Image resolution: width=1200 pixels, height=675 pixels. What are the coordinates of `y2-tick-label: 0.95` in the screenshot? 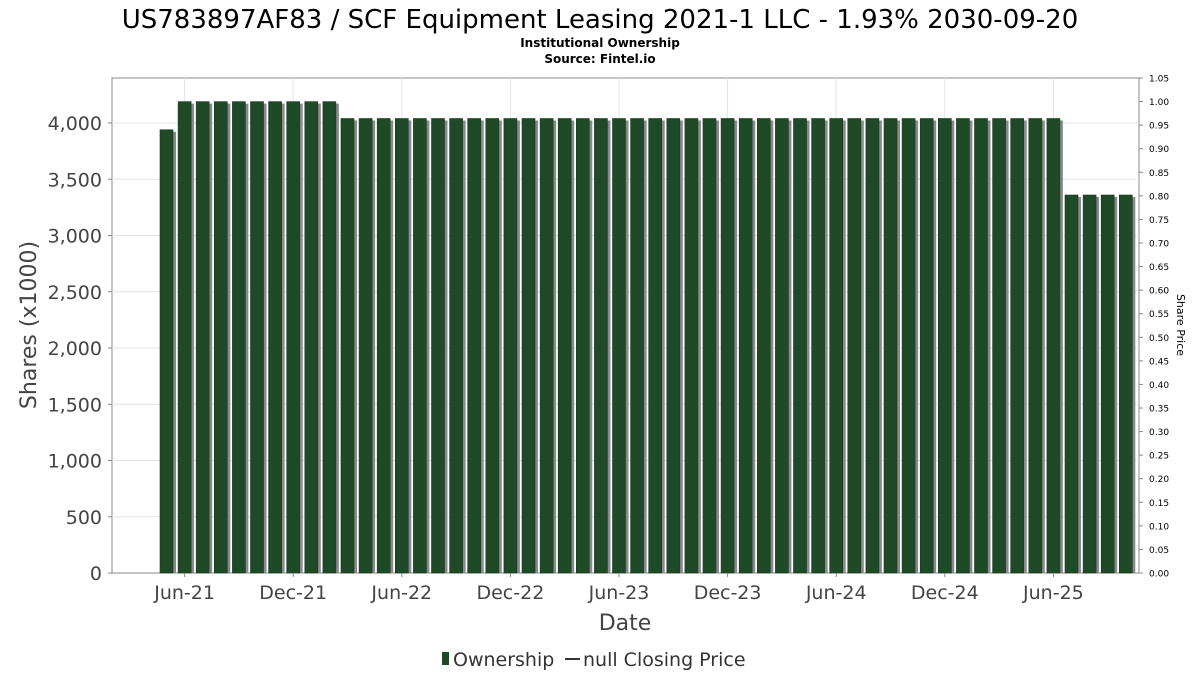 It's located at (1159, 127).